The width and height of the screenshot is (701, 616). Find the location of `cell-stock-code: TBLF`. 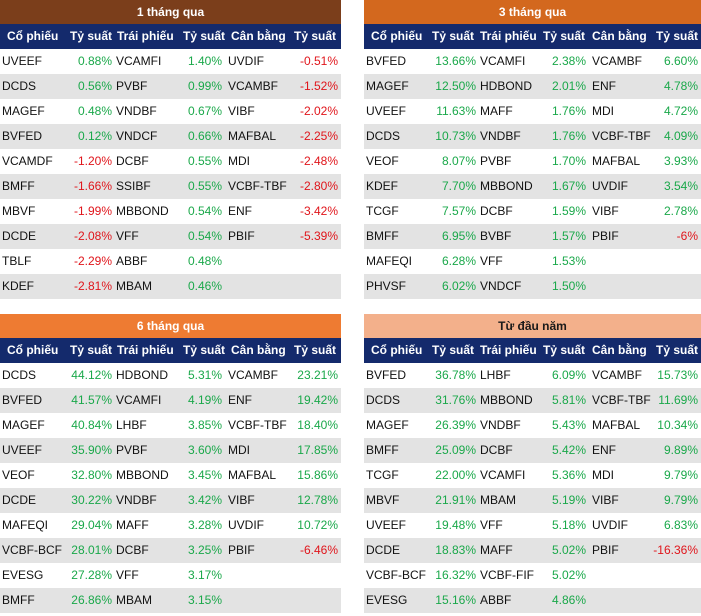

cell-stock-code: TBLF is located at coordinates (17, 261).